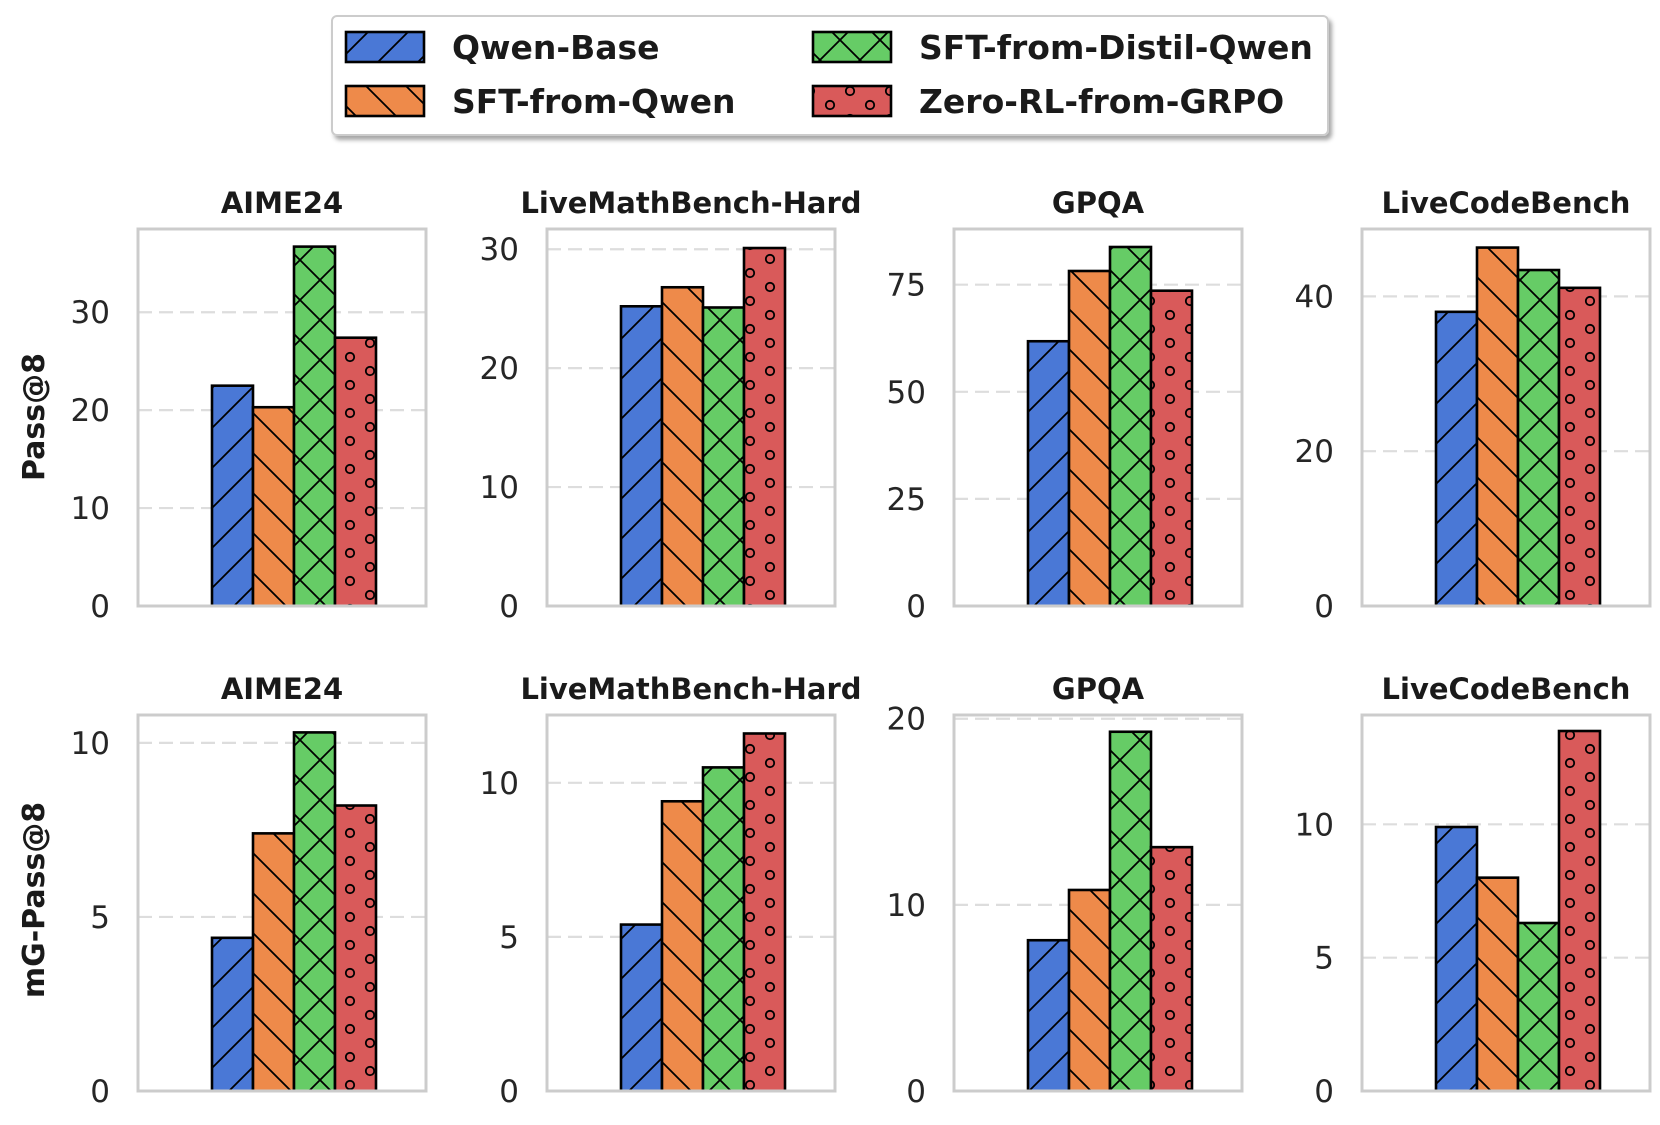 The width and height of the screenshot is (1660, 1125). What do you see at coordinates (34, 417) in the screenshot?
I see `row-label-pass8: Pass@8` at bounding box center [34, 417].